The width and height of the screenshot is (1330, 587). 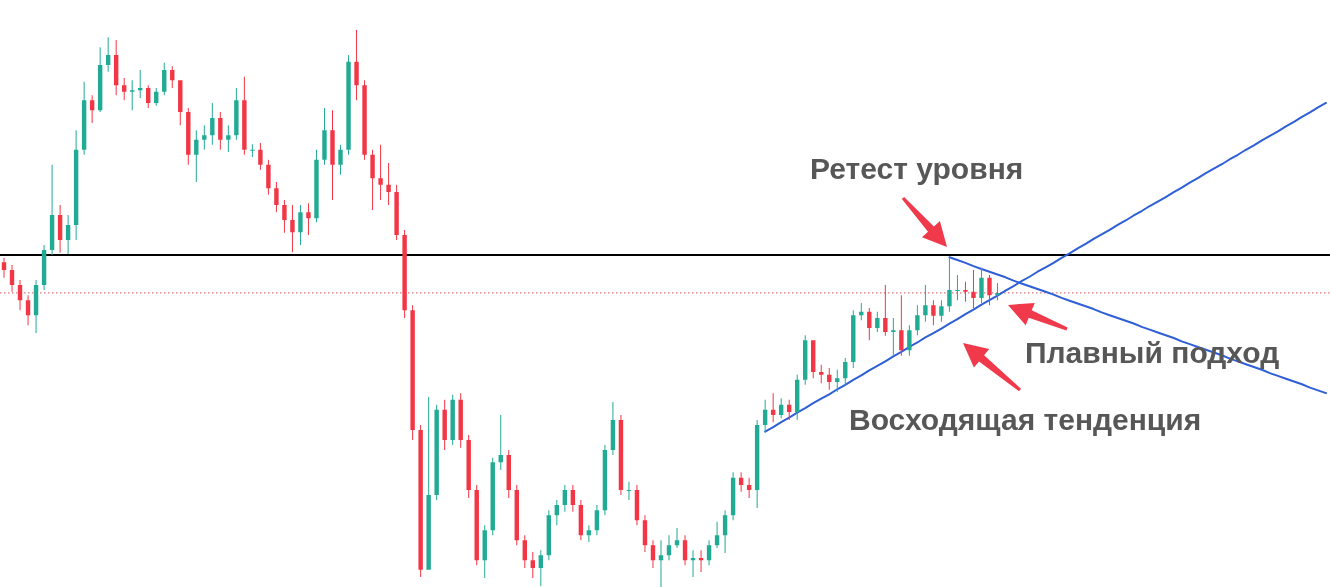 What do you see at coordinates (1025, 419) in the screenshot?
I see `annotation: Восходящая тенденция` at bounding box center [1025, 419].